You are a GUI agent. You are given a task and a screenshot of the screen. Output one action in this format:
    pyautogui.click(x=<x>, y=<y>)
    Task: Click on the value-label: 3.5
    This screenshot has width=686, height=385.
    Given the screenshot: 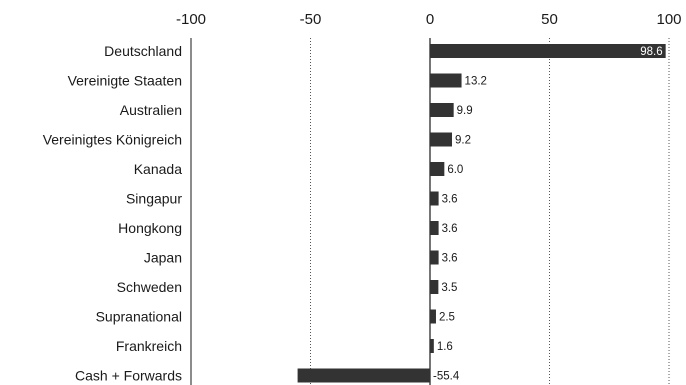 What is the action you would take?
    pyautogui.click(x=449, y=288)
    